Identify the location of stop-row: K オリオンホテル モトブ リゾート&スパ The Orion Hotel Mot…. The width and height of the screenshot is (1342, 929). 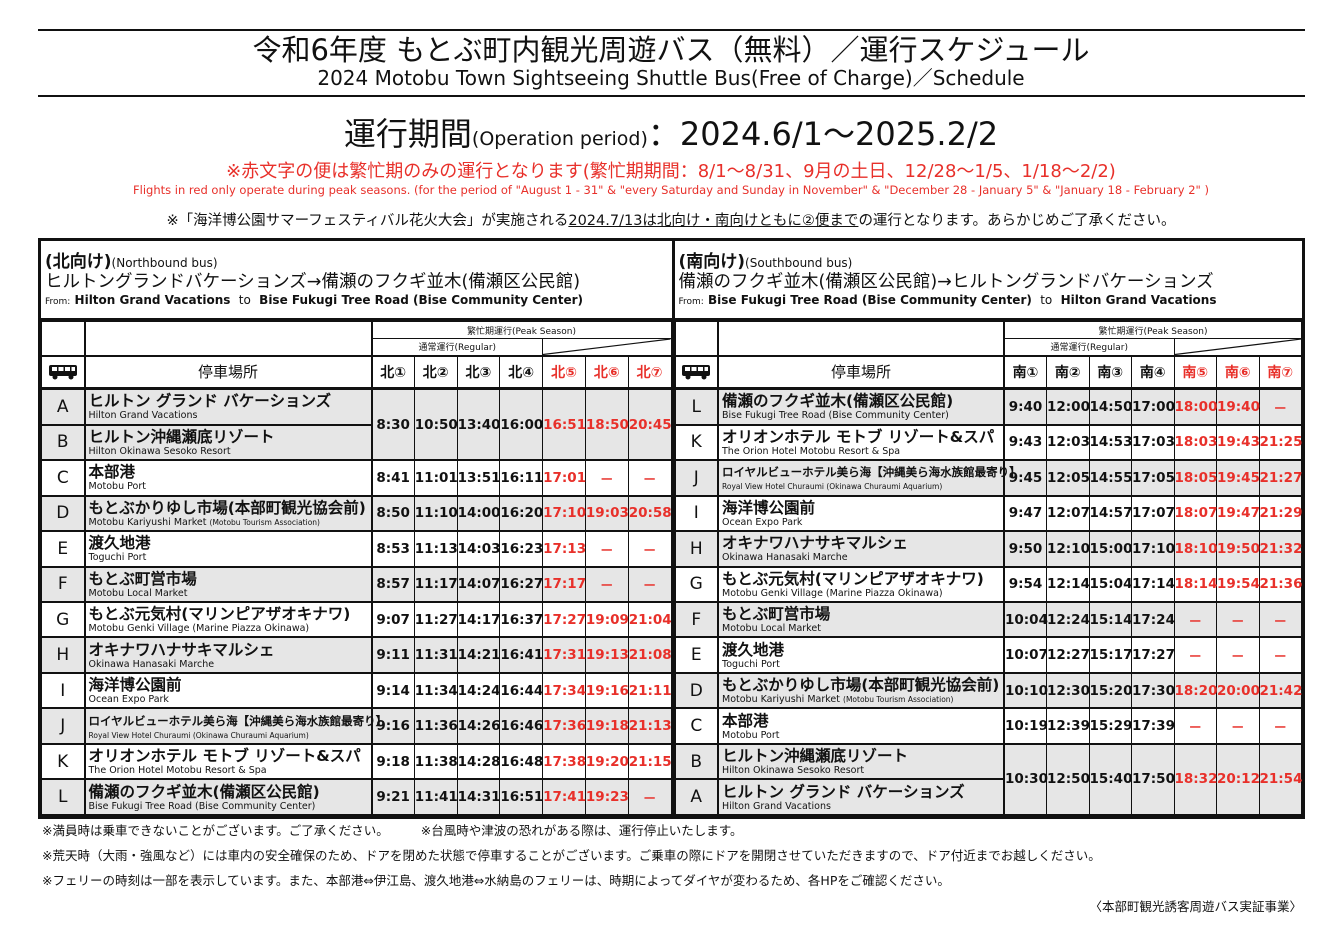
(356, 761).